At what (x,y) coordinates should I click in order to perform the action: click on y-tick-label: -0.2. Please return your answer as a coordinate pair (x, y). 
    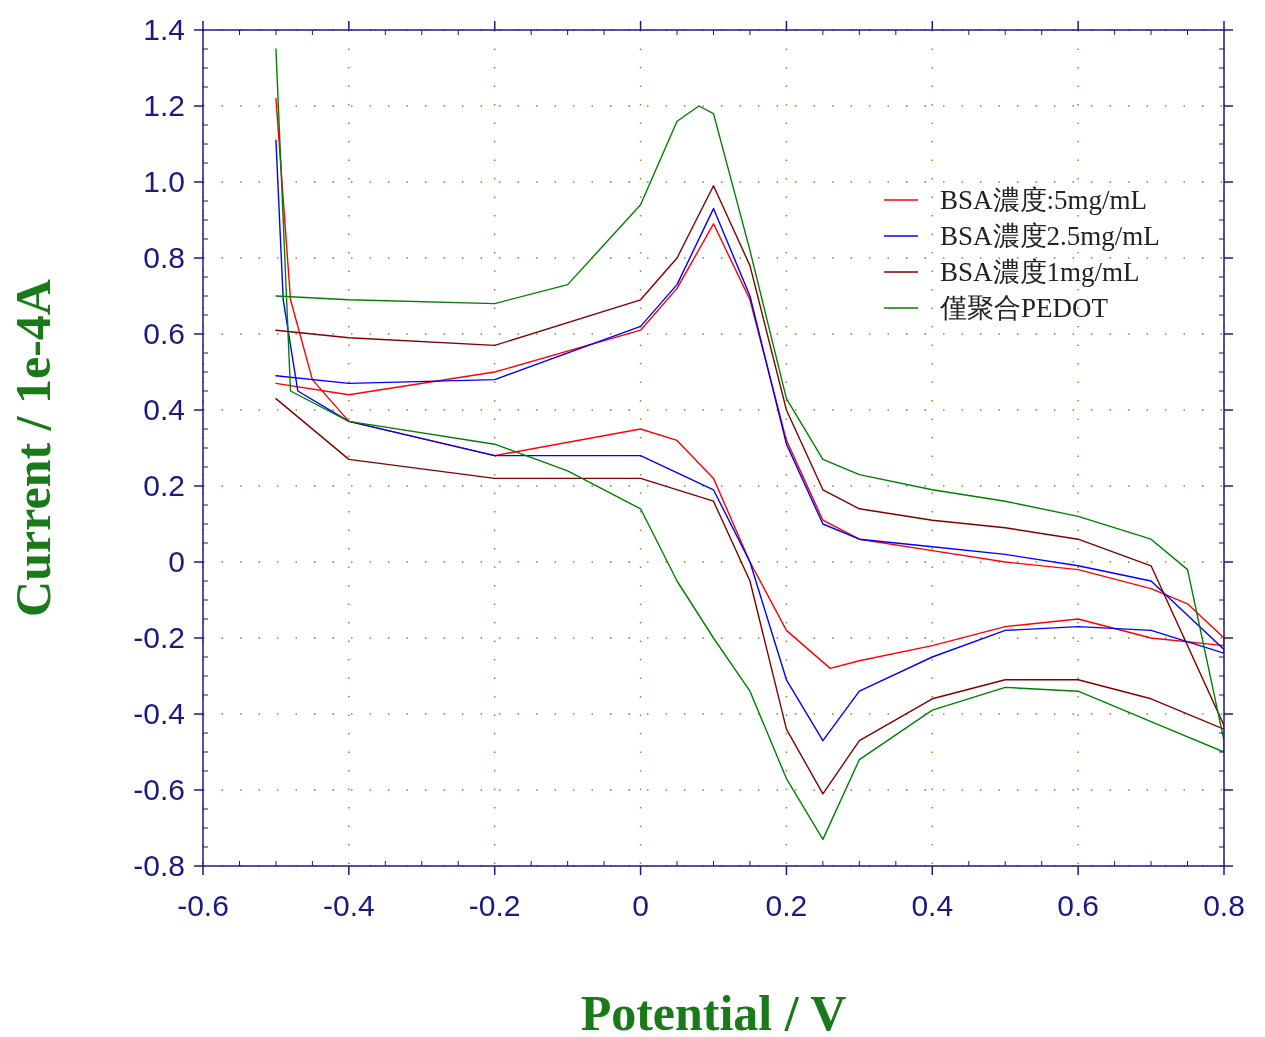
    Looking at the image, I should click on (159, 637).